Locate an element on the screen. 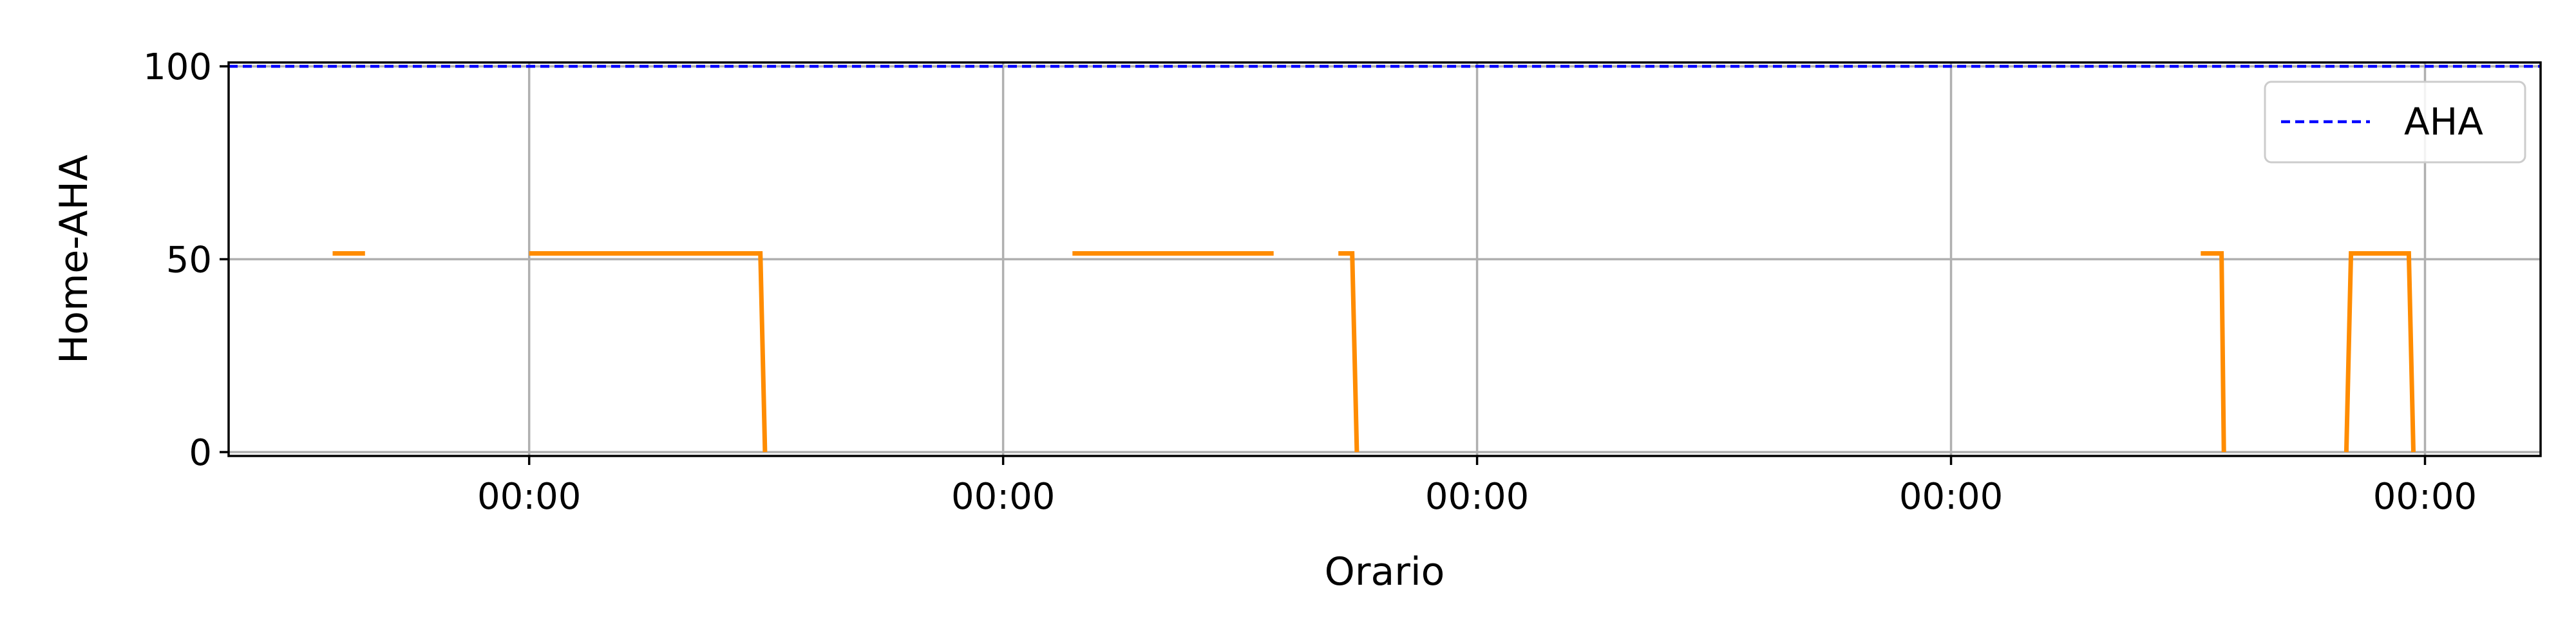 The height and width of the screenshot is (644, 2576). legend: AHA is located at coordinates (2395, 122).